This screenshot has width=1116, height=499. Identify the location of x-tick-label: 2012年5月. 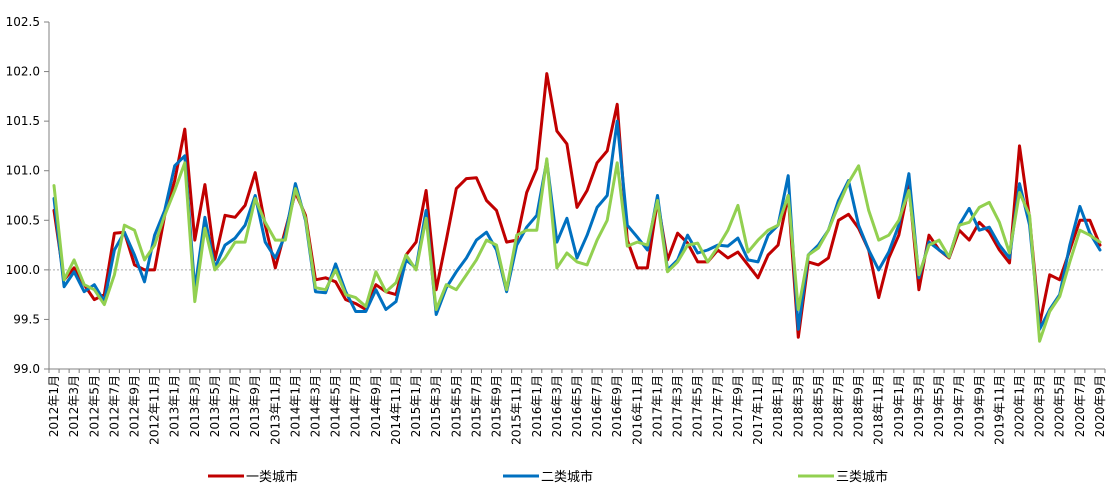
(94, 406).